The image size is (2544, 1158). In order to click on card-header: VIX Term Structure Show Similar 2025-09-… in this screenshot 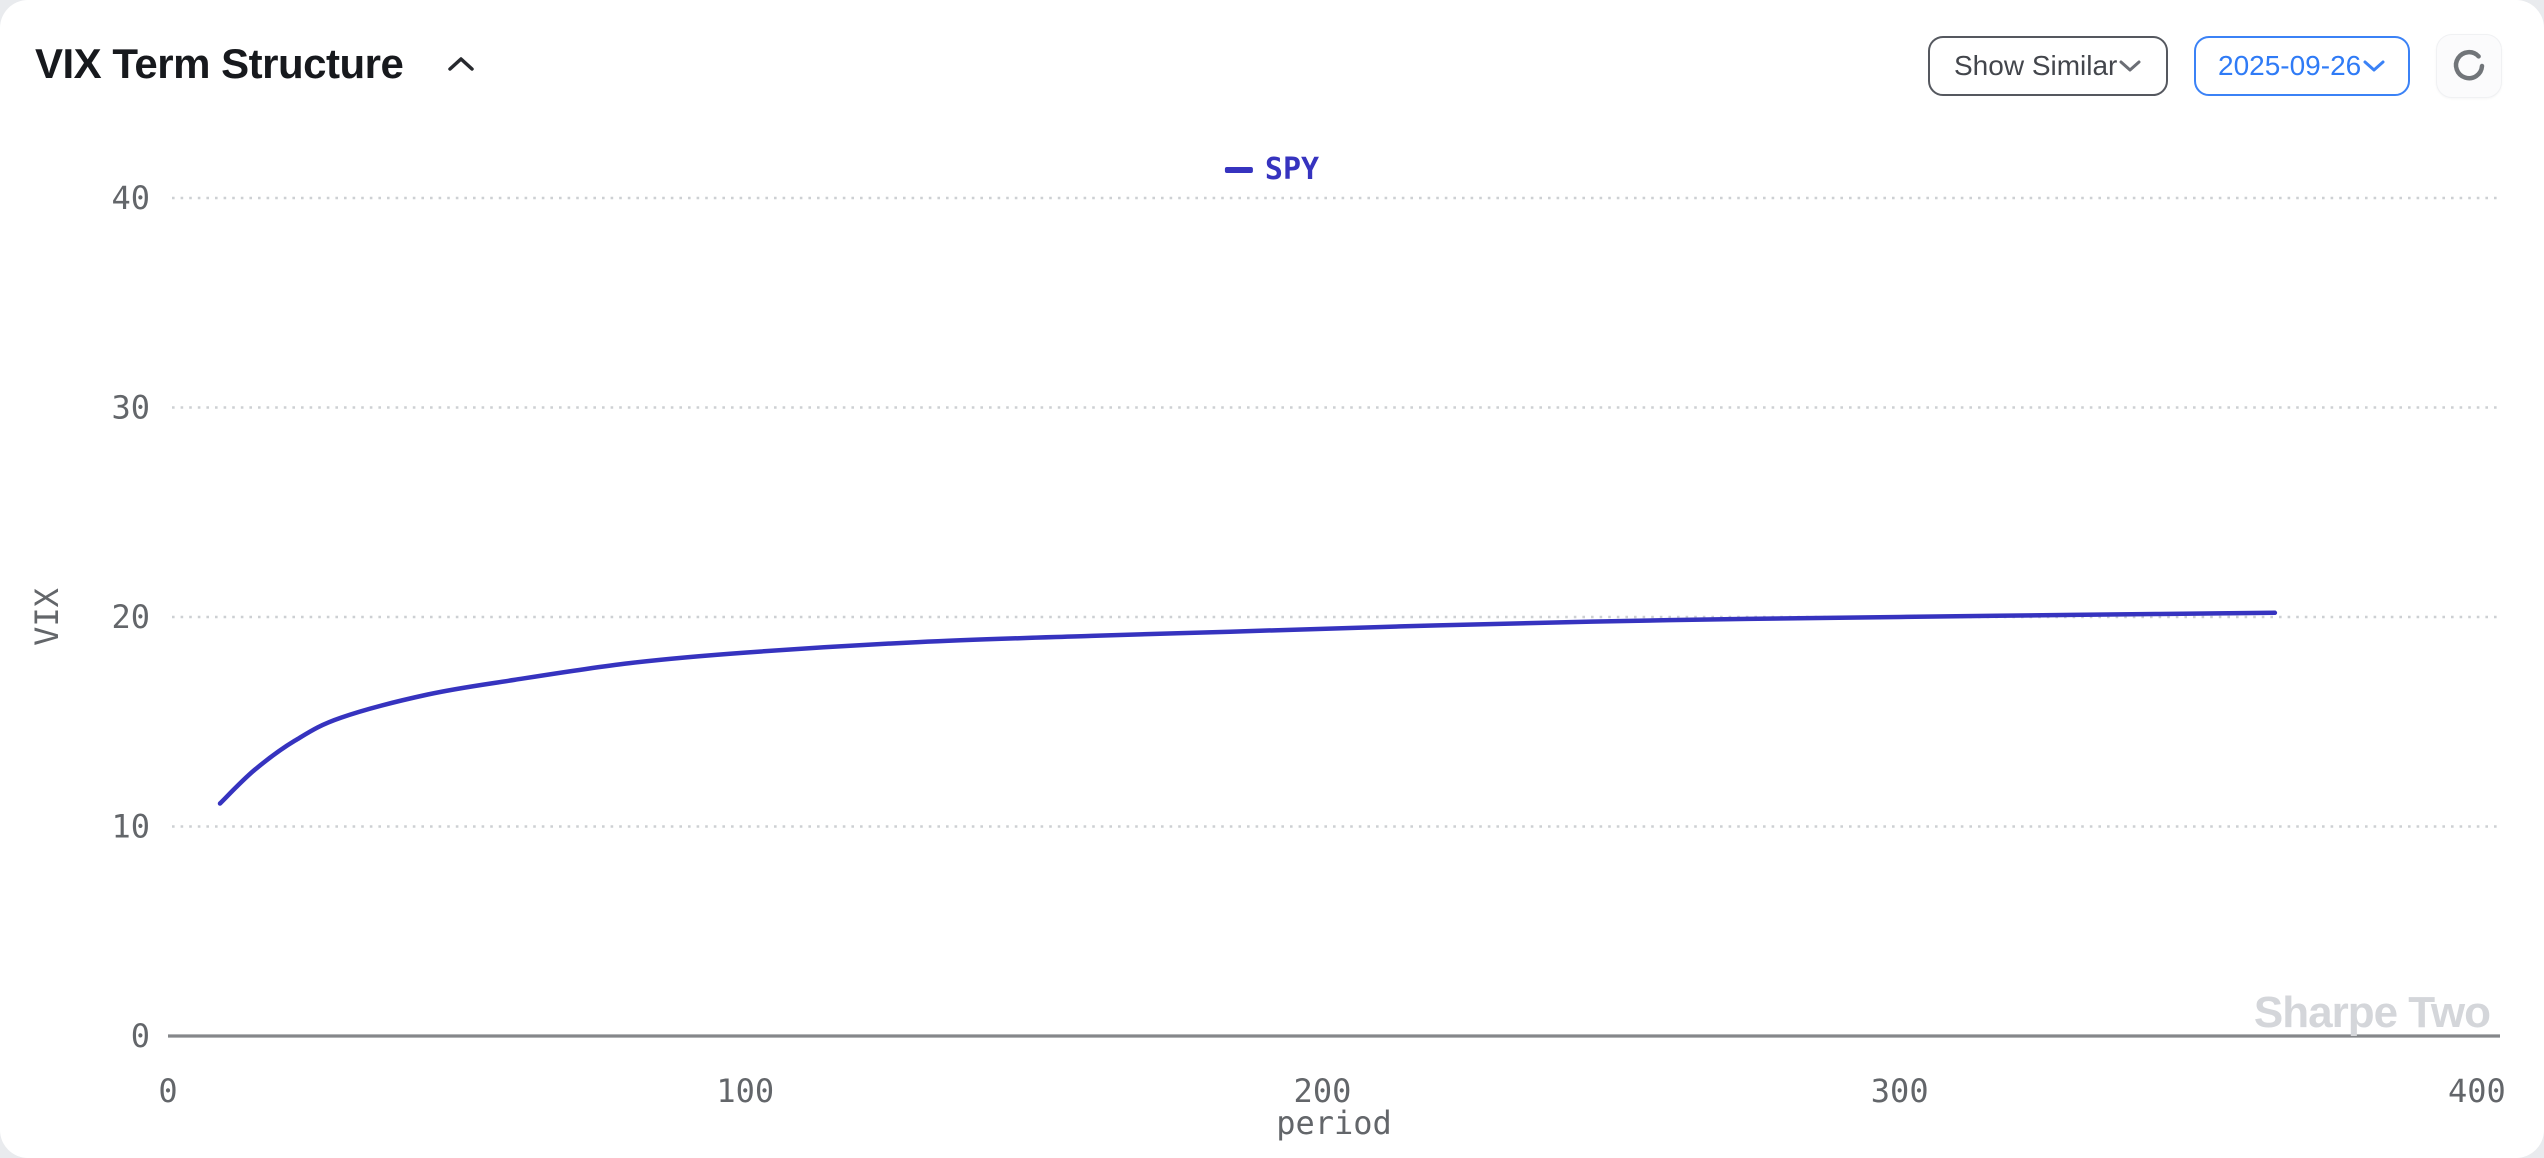, I will do `click(1272, 65)`.